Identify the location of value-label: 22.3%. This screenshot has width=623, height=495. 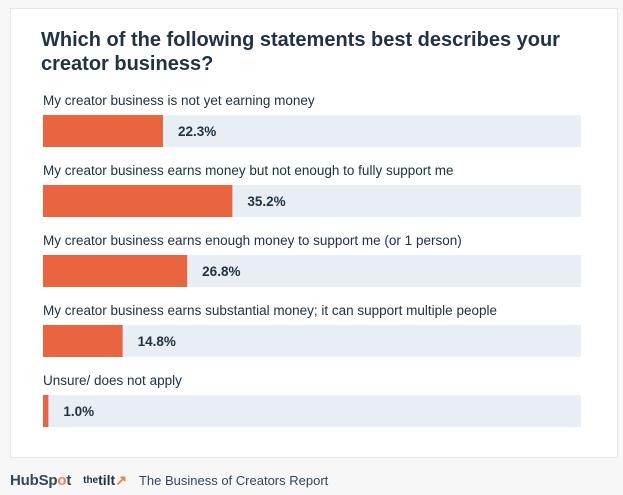
(197, 131).